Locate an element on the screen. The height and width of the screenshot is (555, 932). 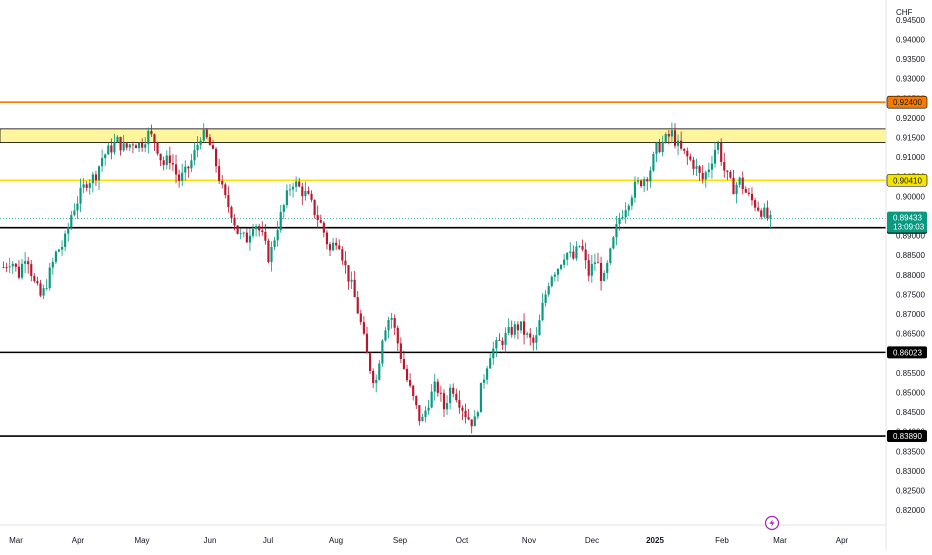
price-level-label: 0.92400 is located at coordinates (907, 102).